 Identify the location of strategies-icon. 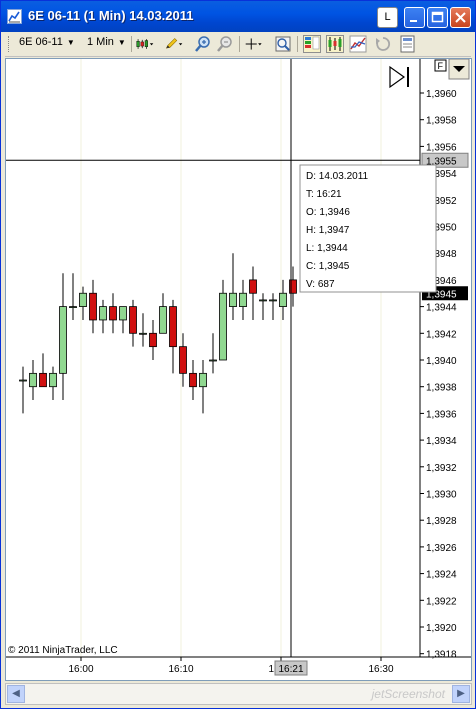
(335, 44).